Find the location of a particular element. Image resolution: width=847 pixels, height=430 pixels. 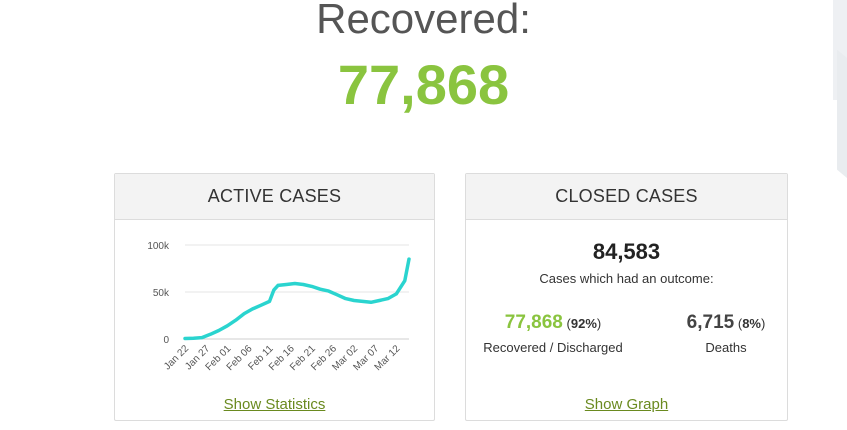

recovered-stat-line: 77,868 (92%) is located at coordinates (553, 323).